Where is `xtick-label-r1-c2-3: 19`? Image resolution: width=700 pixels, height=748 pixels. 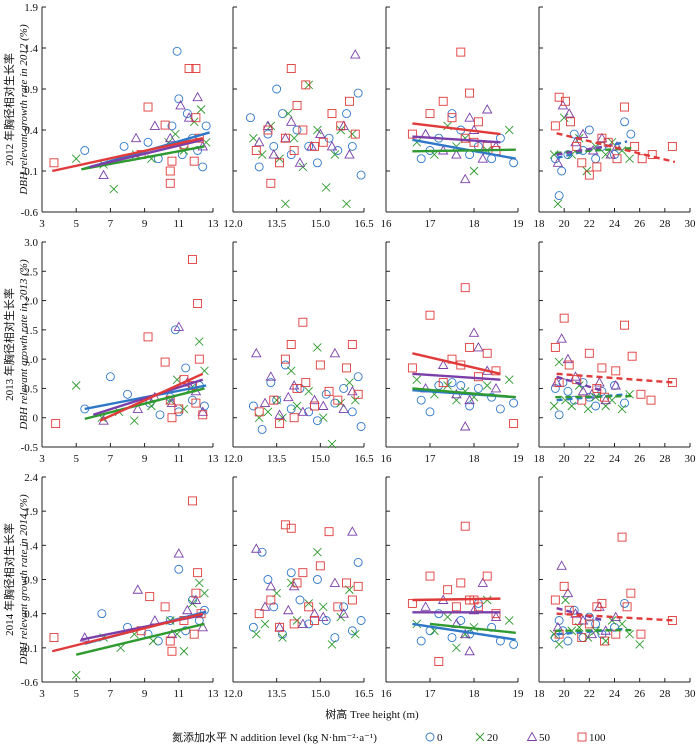
xtick-label-r1-c2-3: 19 is located at coordinates (519, 459).